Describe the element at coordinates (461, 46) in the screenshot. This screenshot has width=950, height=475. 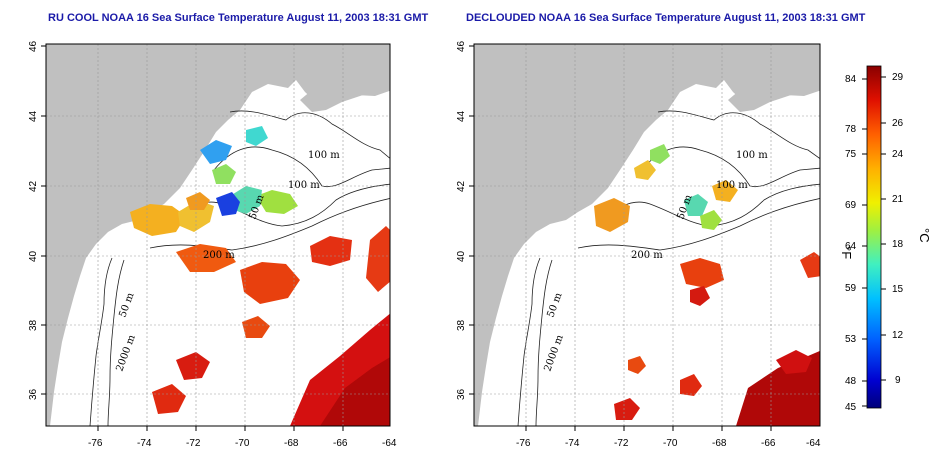
I see `right-lat-tick-label: 46` at that location.